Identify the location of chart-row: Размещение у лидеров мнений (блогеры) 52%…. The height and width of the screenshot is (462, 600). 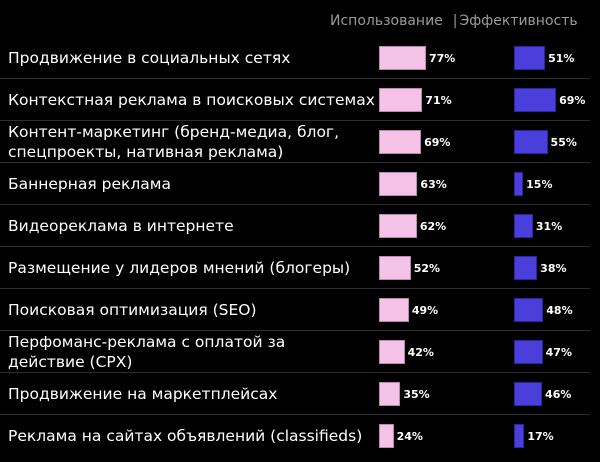
(295, 268).